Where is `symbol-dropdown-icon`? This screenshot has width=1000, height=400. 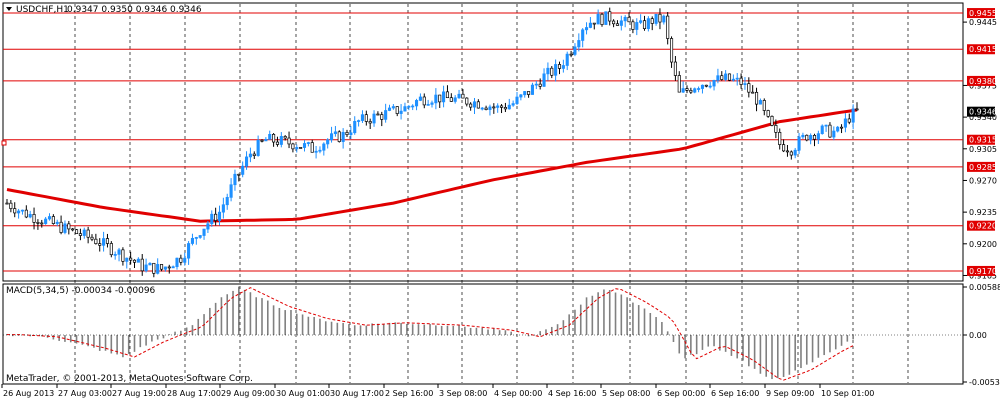 symbol-dropdown-icon is located at coordinates (9, 9).